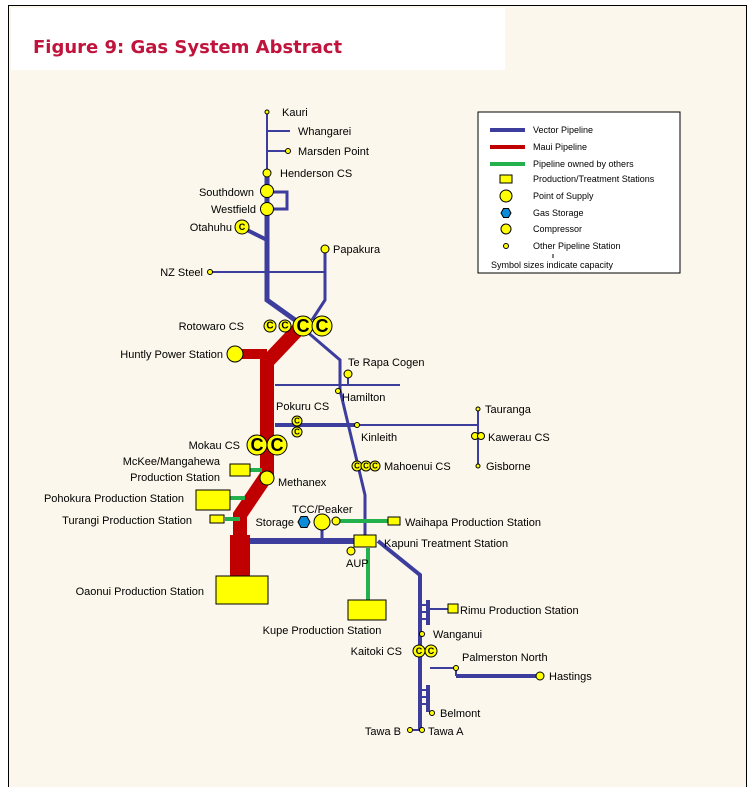  Describe the element at coordinates (560, 147) in the screenshot. I see `legend-label: Maui Pipeline` at that location.